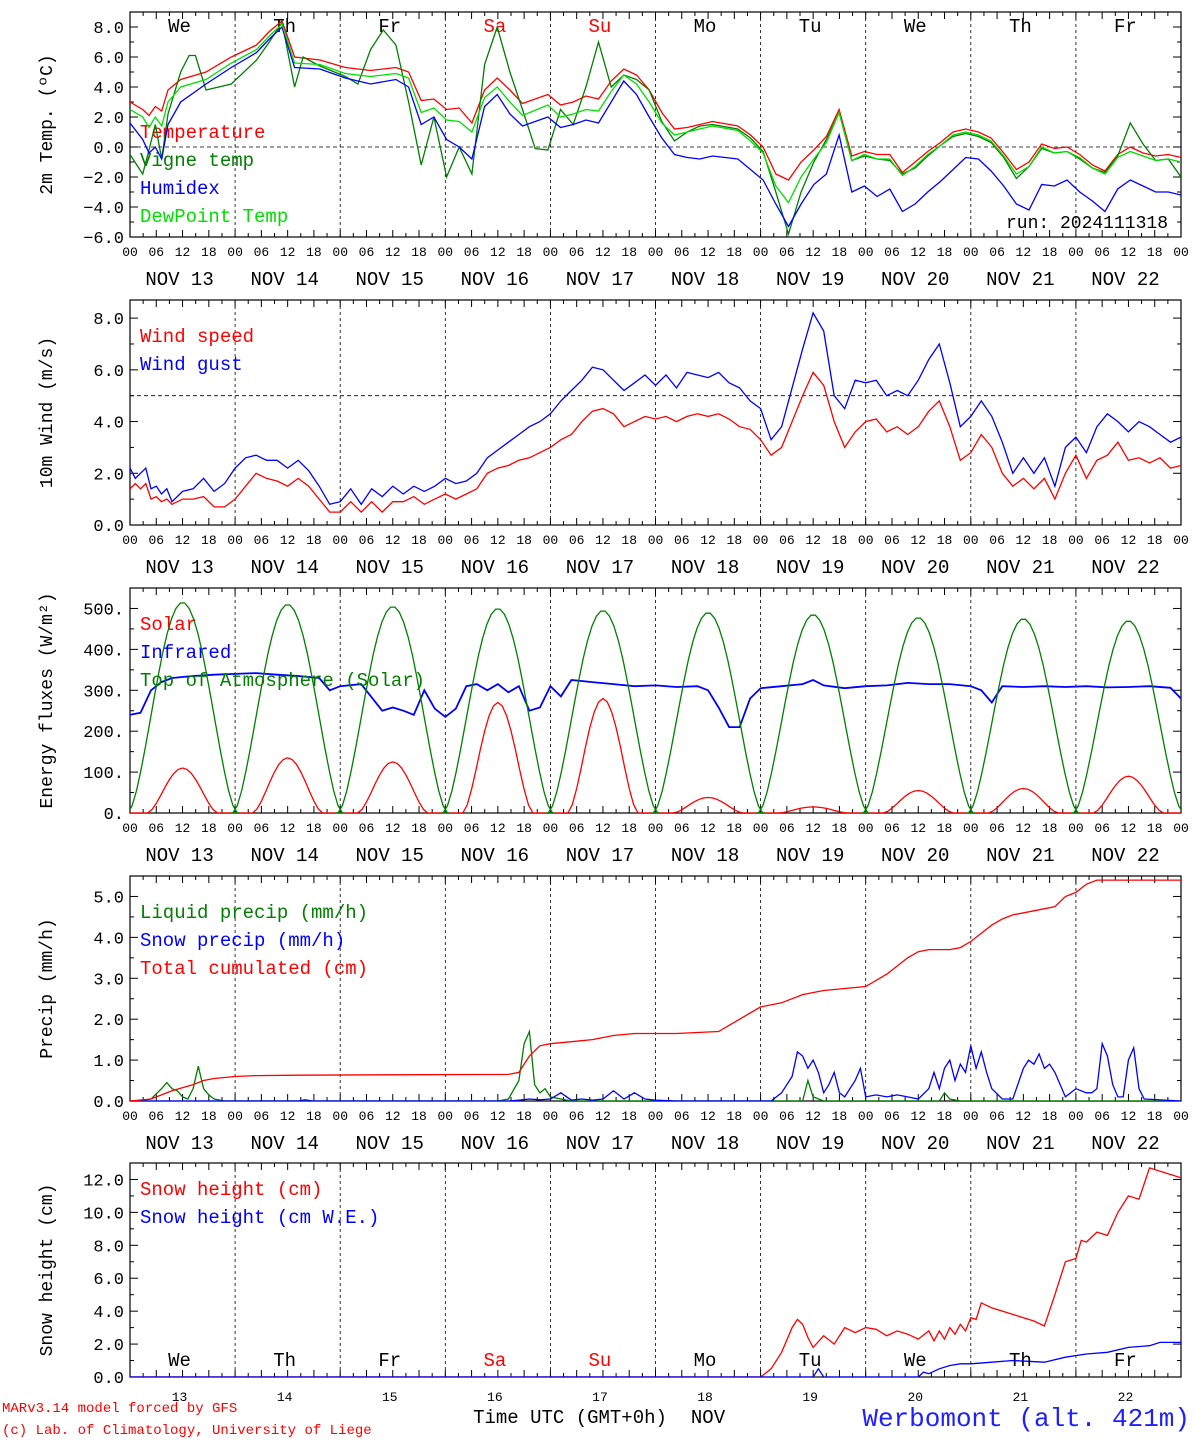 This screenshot has height=1440, width=1194. What do you see at coordinates (231, 1190) in the screenshot?
I see `legend-item: Snow height (cm)` at bounding box center [231, 1190].